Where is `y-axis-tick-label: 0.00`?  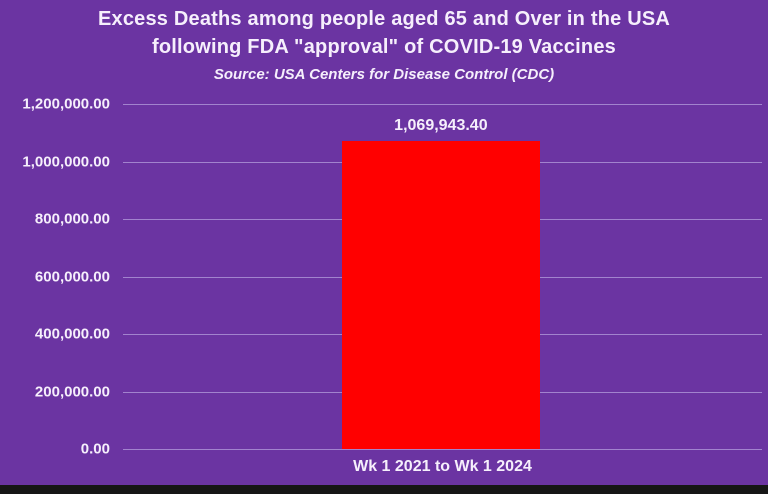 y-axis-tick-label: 0.00 is located at coordinates (95, 449).